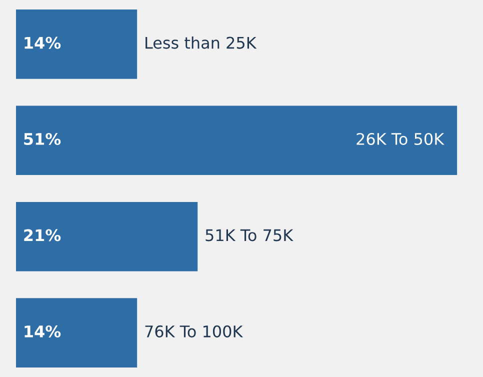 The width and height of the screenshot is (483, 377). What do you see at coordinates (400, 139) in the screenshot?
I see `y-tick-label: 26K To 50K` at bounding box center [400, 139].